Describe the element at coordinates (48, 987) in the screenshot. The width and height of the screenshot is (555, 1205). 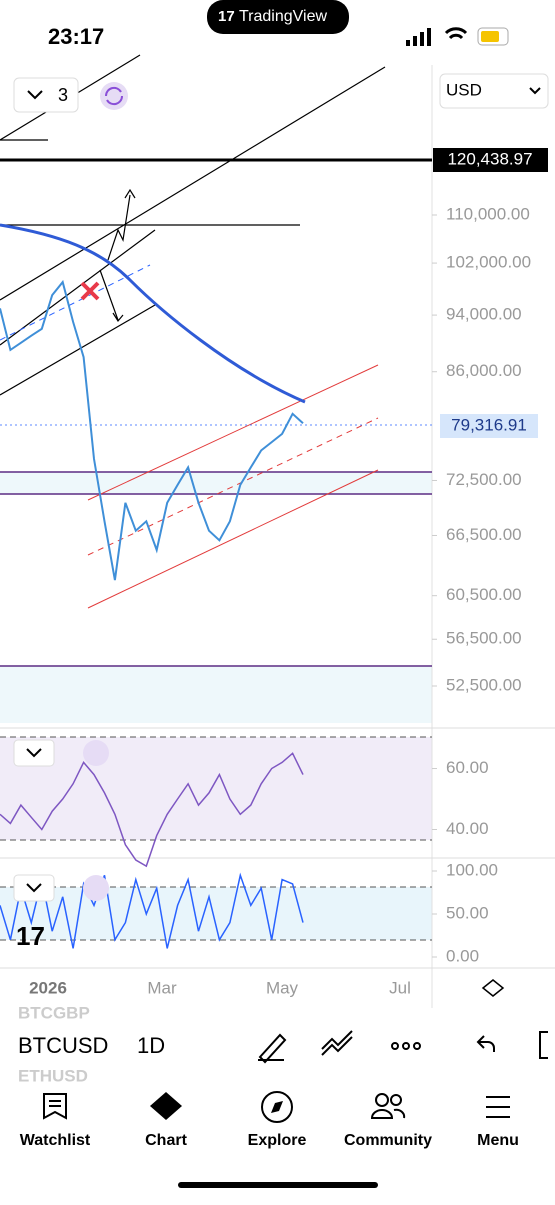
I see `time-label: 2026` at that location.